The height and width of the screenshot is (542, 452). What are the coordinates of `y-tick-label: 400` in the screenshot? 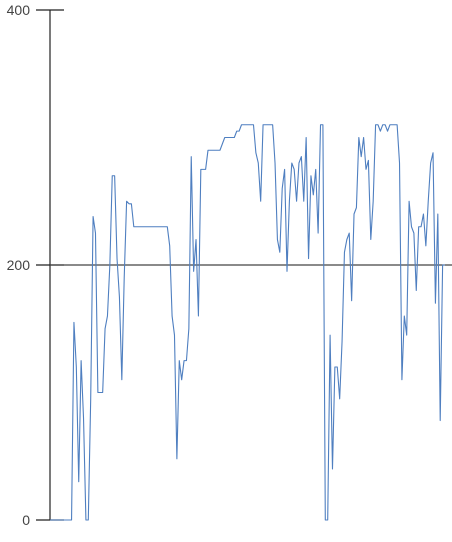 It's located at (19, 10).